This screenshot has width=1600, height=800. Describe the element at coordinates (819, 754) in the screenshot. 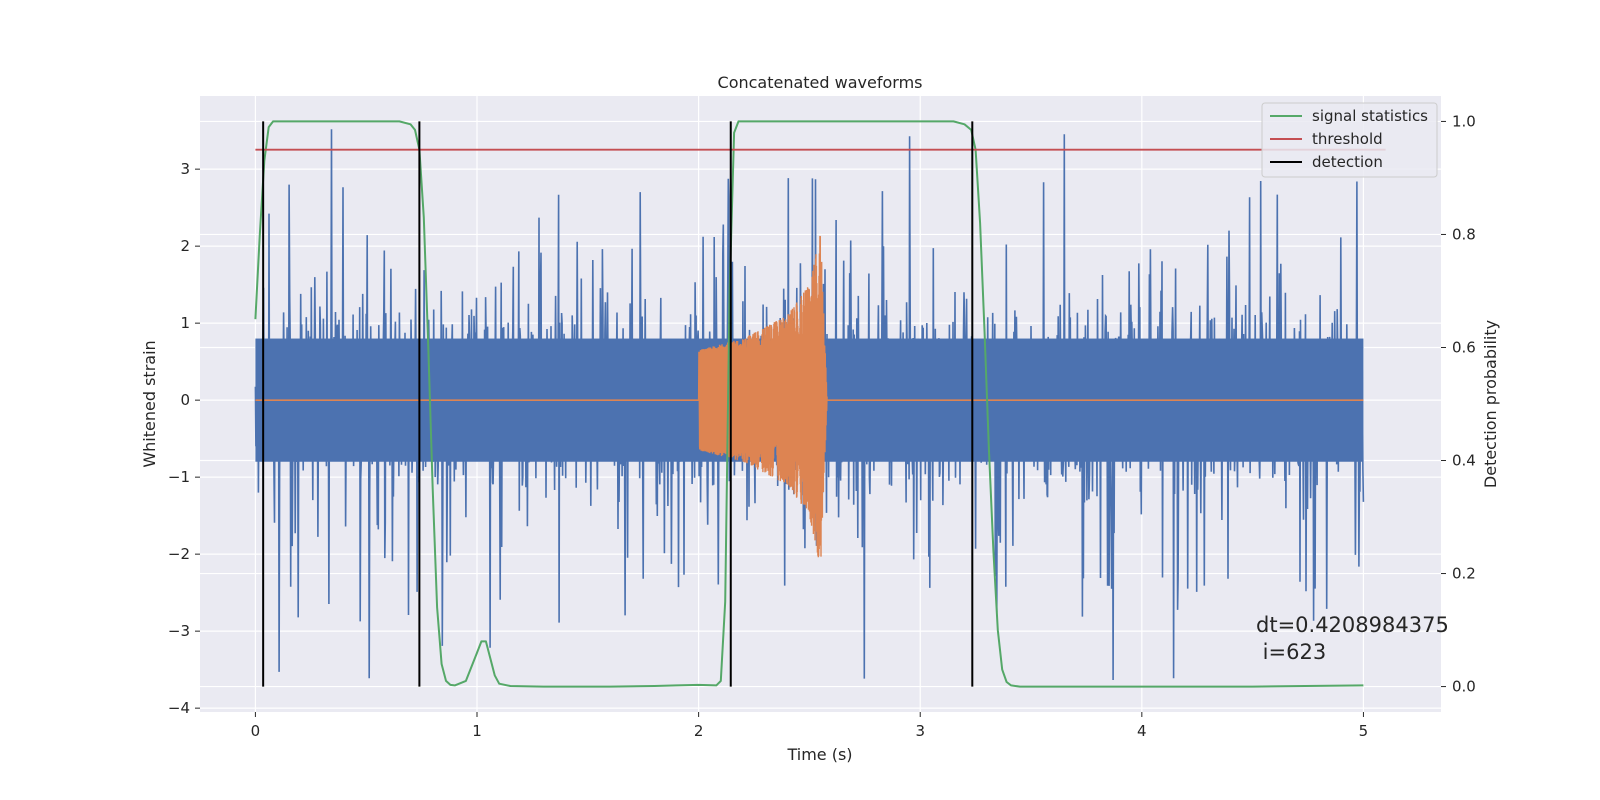

I see `x-axis-label: Time (s)` at that location.